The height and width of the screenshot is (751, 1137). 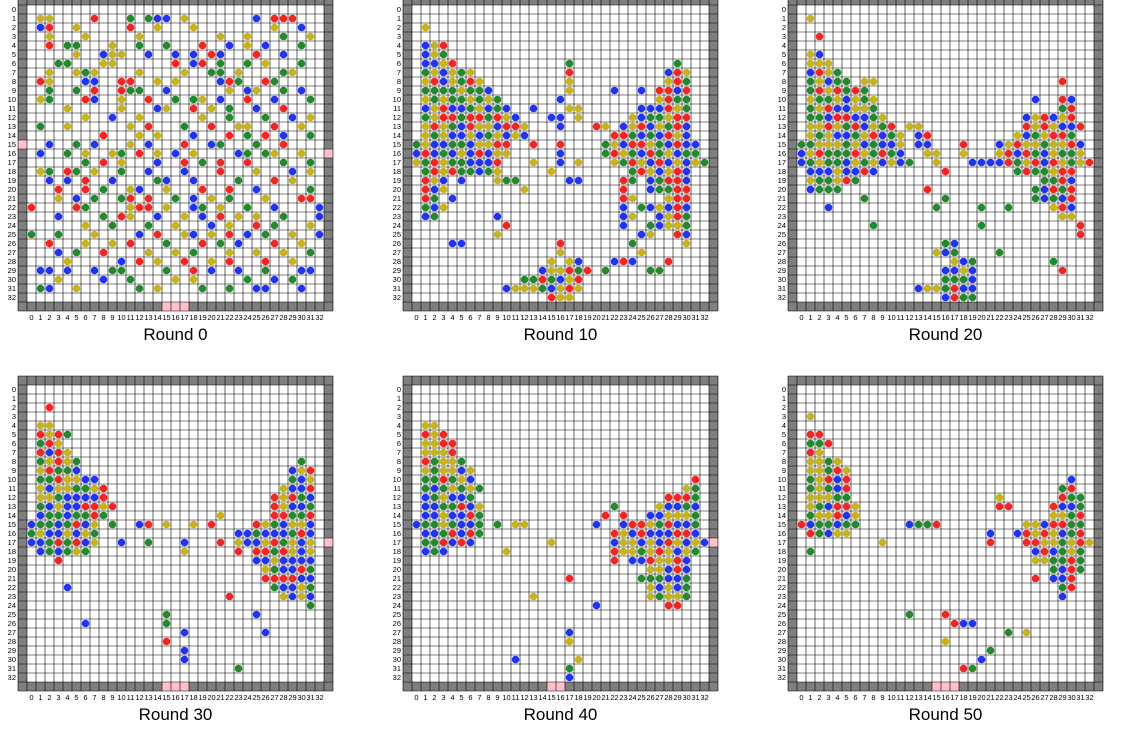 What do you see at coordinates (782, 650) in the screenshot?
I see `y-tick-label: 29` at bounding box center [782, 650].